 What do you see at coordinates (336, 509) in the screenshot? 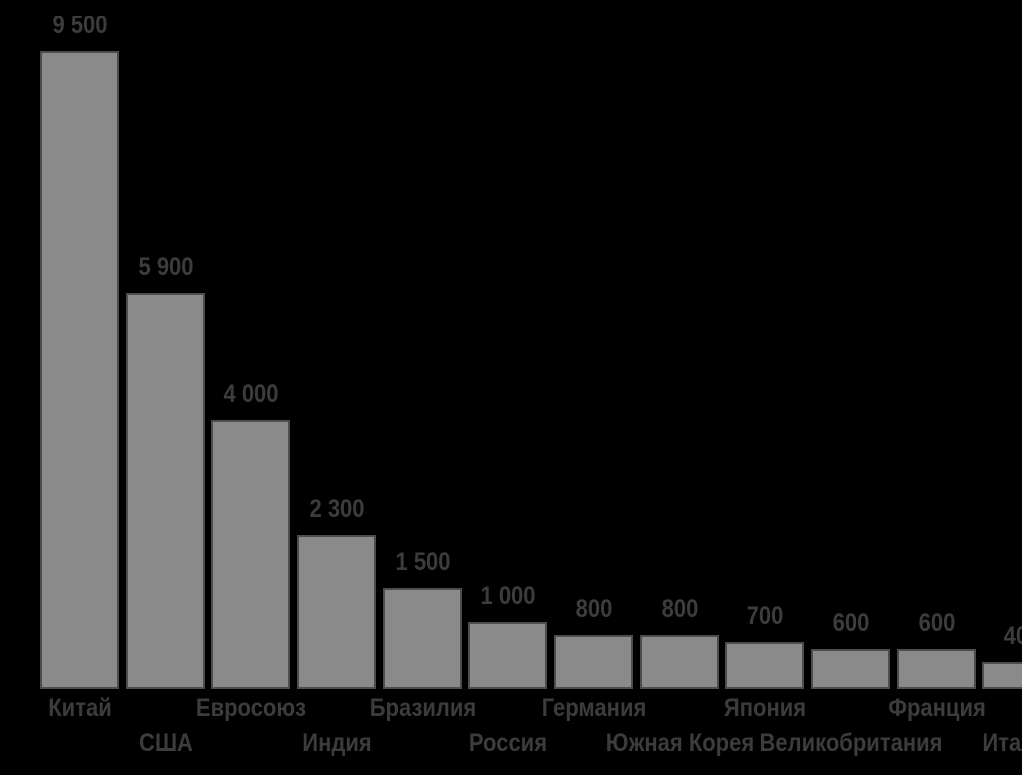
I see `bar-value-label: 2 300` at bounding box center [336, 509].